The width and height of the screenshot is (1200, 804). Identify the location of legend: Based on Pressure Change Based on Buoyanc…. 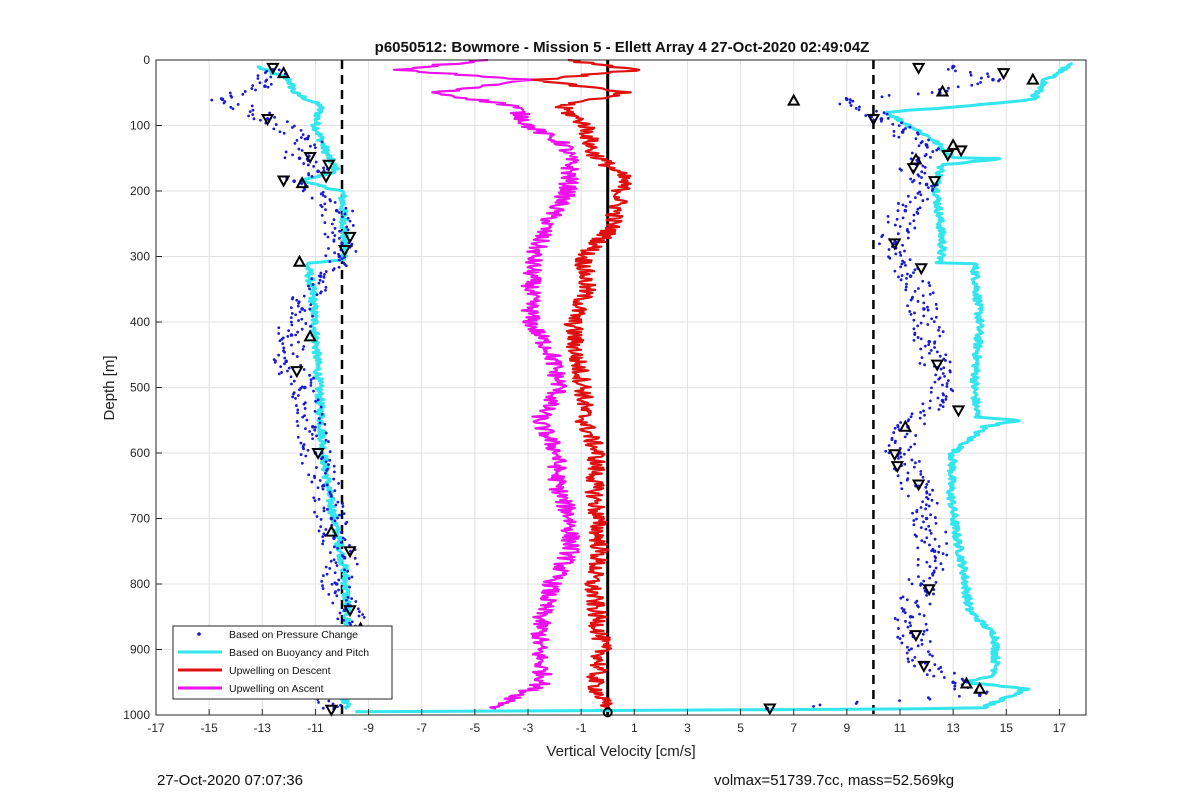
(282, 662).